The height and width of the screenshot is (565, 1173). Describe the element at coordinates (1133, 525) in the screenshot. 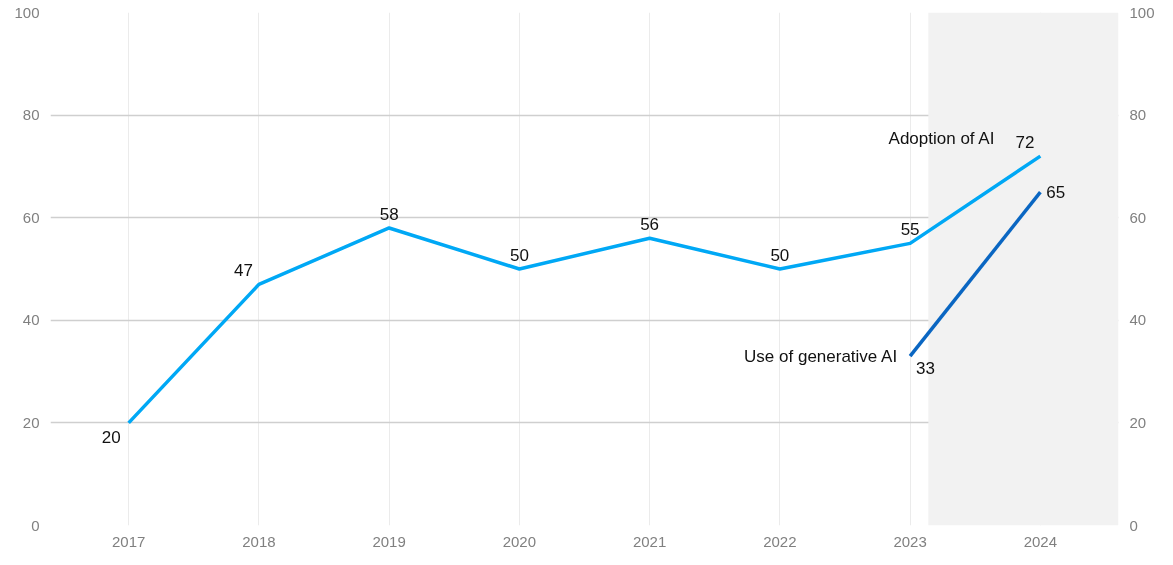

I see `y2-tick-label: 0` at that location.